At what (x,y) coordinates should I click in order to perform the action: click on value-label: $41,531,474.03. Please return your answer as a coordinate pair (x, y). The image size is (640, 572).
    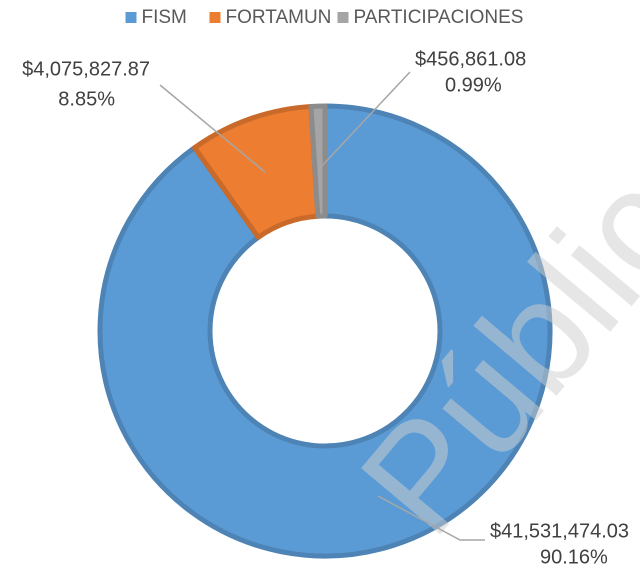
    Looking at the image, I should click on (559, 531).